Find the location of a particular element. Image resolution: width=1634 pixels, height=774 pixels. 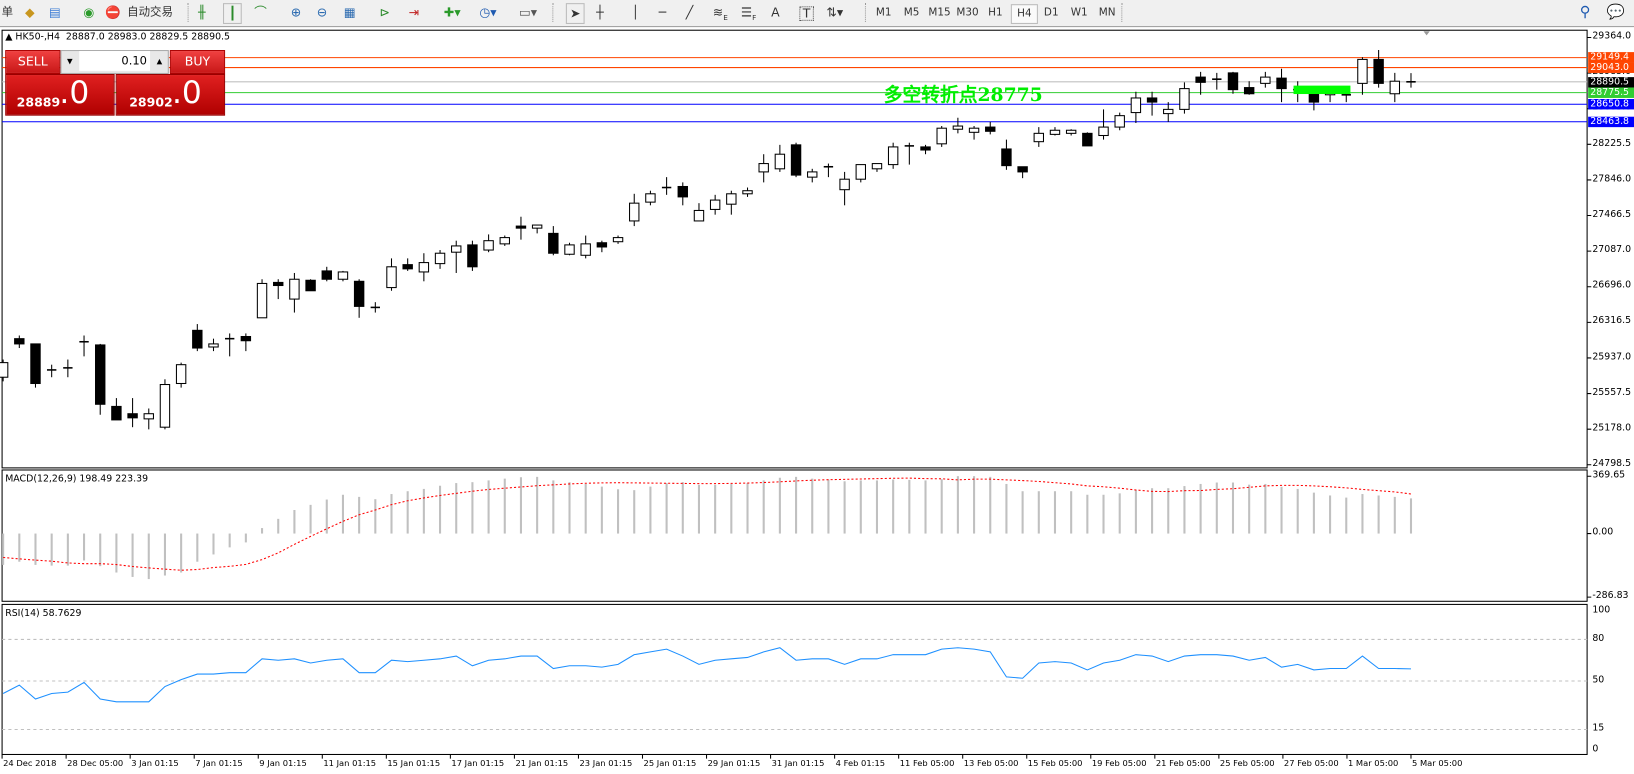

price-tick-label: 27466.5 is located at coordinates (1612, 214).